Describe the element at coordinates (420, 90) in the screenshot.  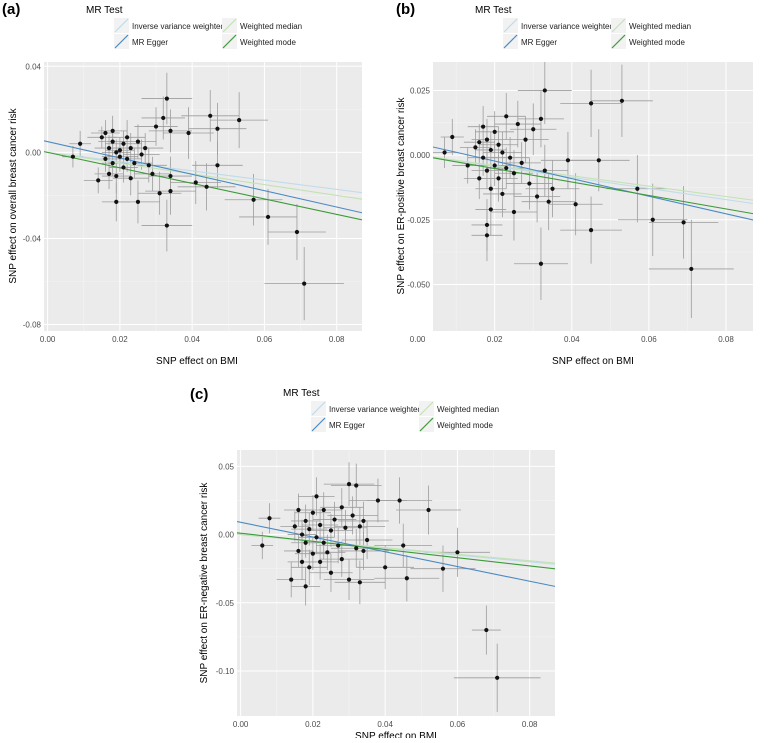
I see `y-tick-label: 0.025` at that location.